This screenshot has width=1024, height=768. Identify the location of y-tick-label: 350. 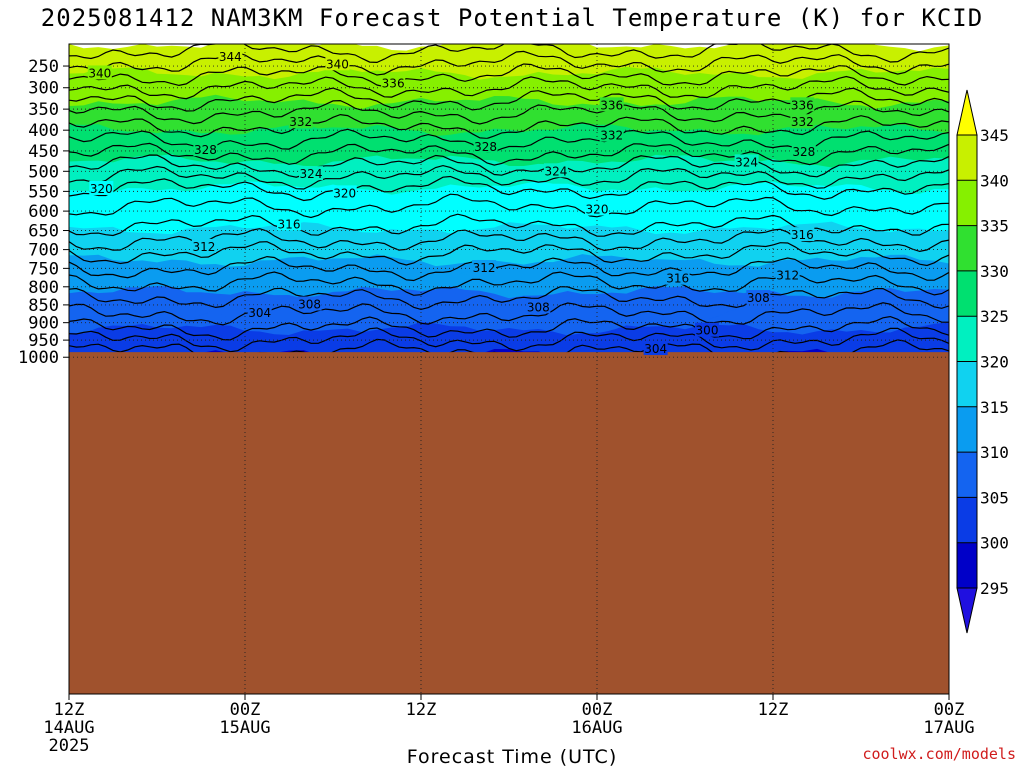
(43, 110).